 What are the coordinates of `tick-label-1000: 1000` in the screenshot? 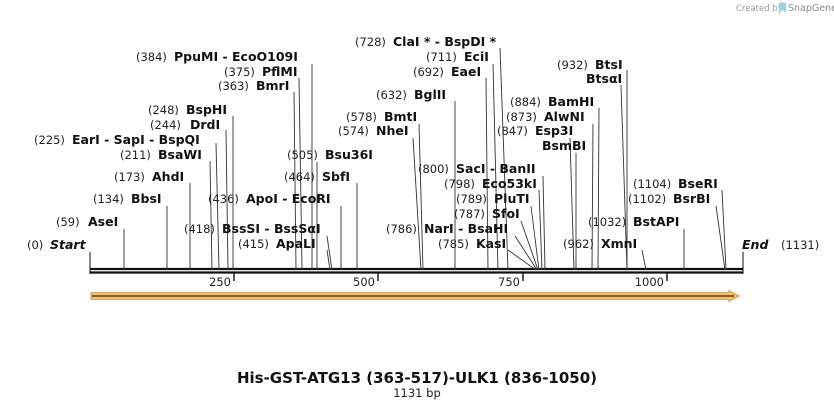 It's located at (649, 282).